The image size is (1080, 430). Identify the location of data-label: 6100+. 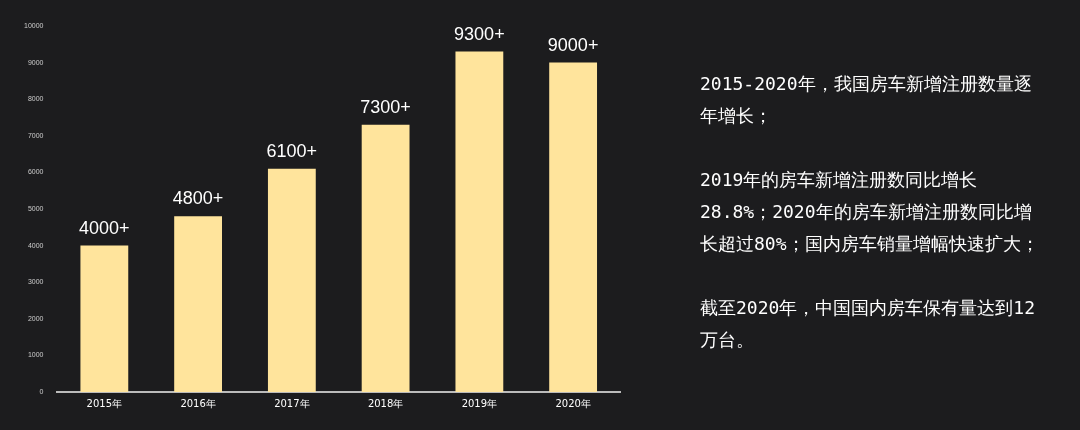
(292, 150).